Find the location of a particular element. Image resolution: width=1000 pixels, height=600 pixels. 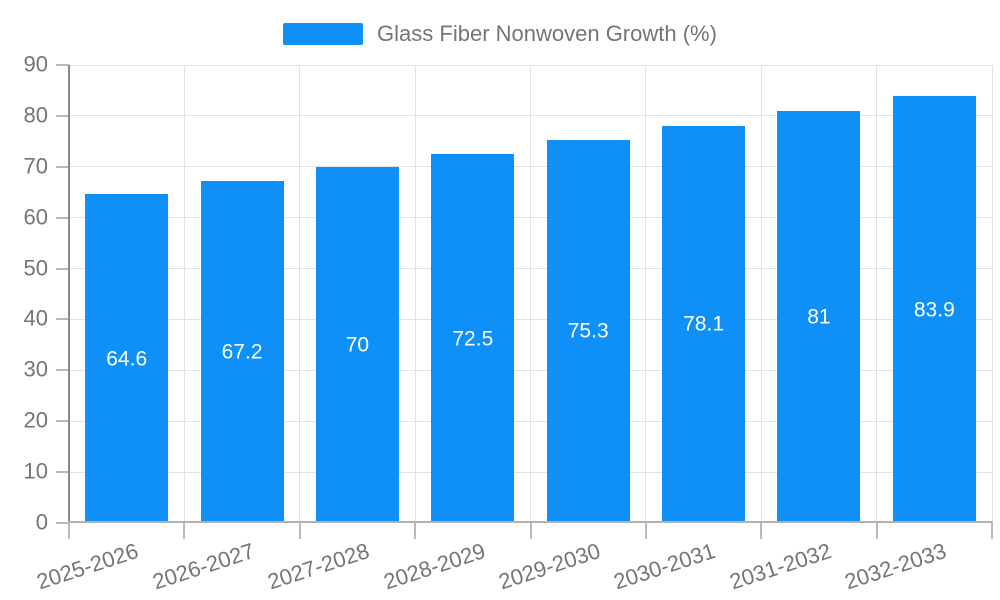

x-axis-tick-label: 2028-2029 is located at coordinates (434, 566).